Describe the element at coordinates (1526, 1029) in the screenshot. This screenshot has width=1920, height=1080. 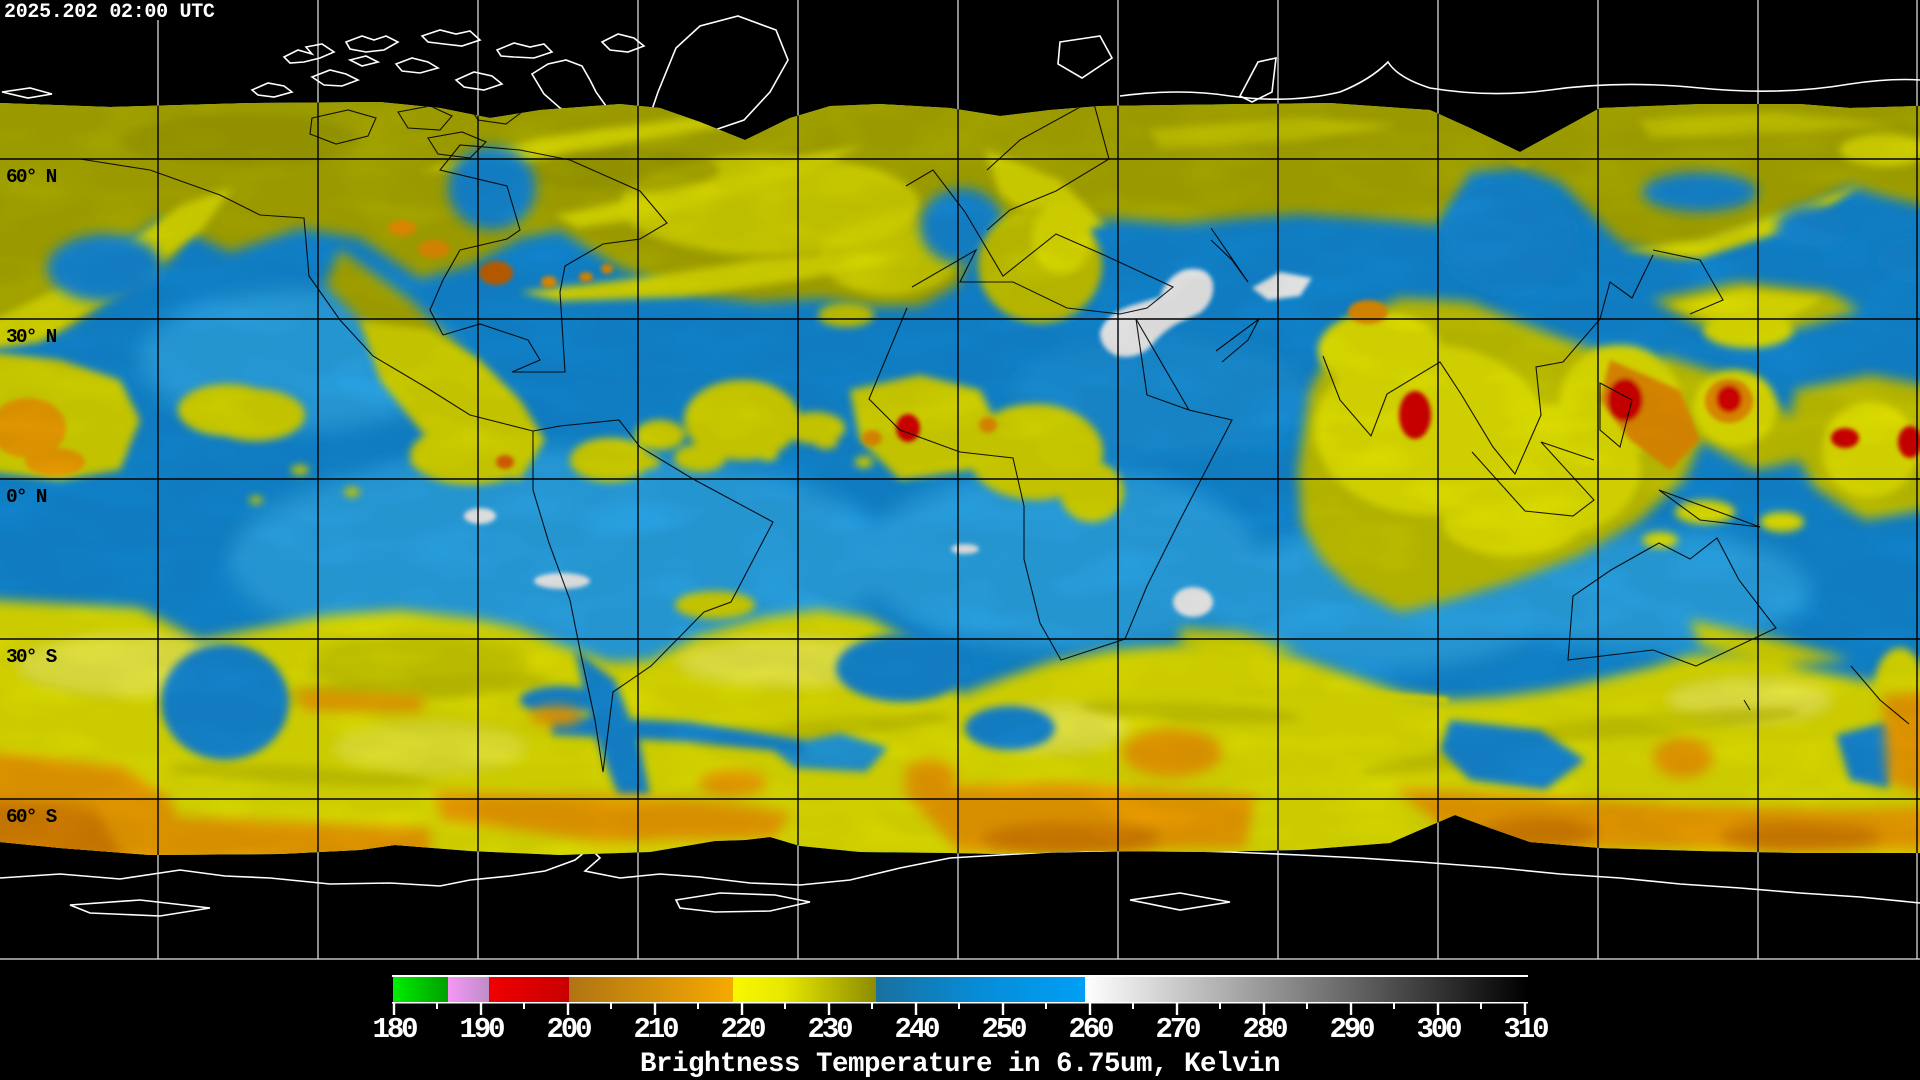
I see `svg-text: 310` at that location.